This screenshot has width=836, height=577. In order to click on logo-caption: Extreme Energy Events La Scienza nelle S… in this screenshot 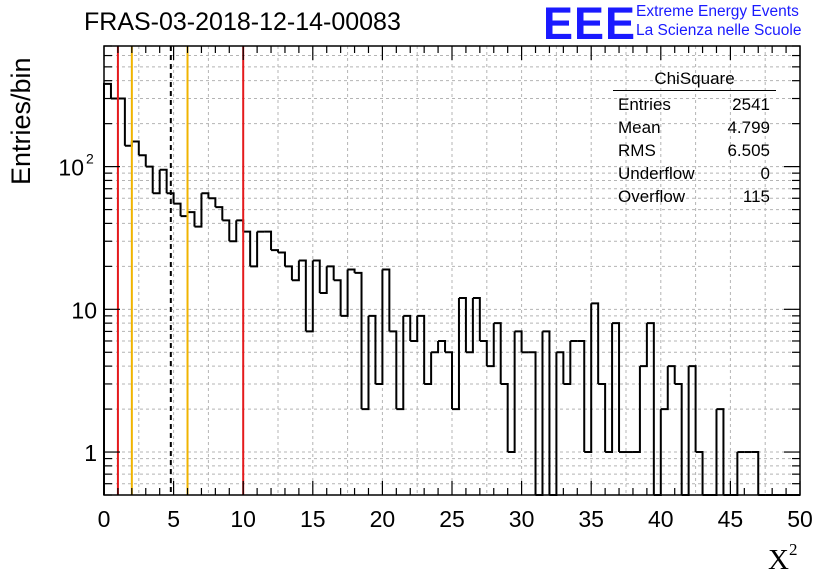, I will do `click(718, 21)`.